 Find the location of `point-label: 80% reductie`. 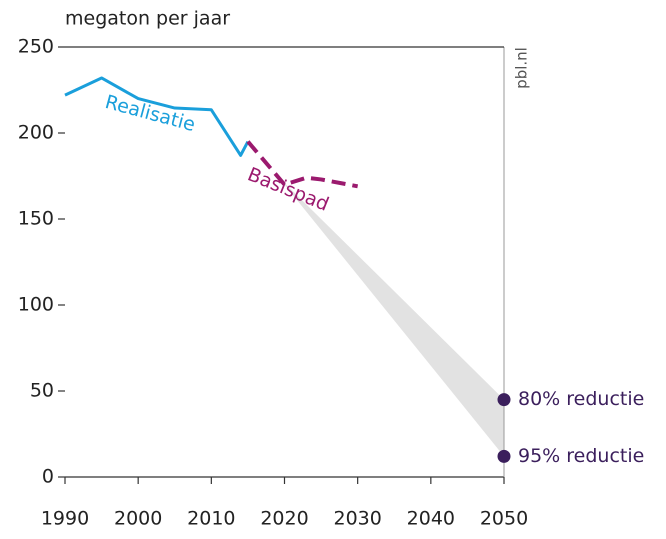

point-label: 80% reductie is located at coordinates (581, 399).